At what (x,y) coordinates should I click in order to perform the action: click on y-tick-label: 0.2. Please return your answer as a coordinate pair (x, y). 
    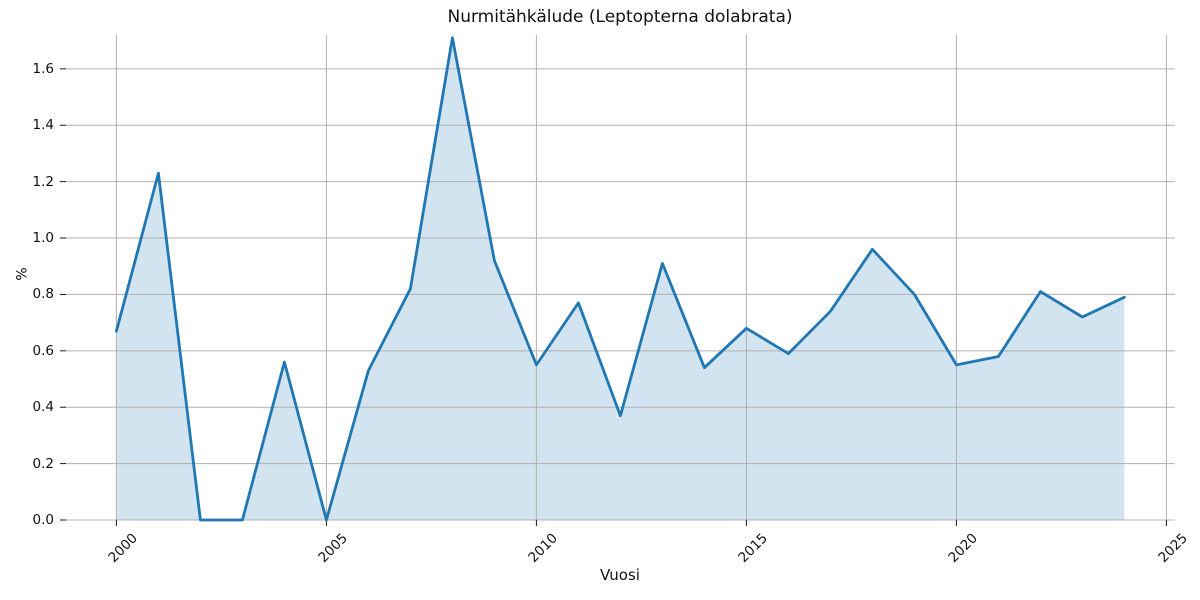
    Looking at the image, I should click on (43, 463).